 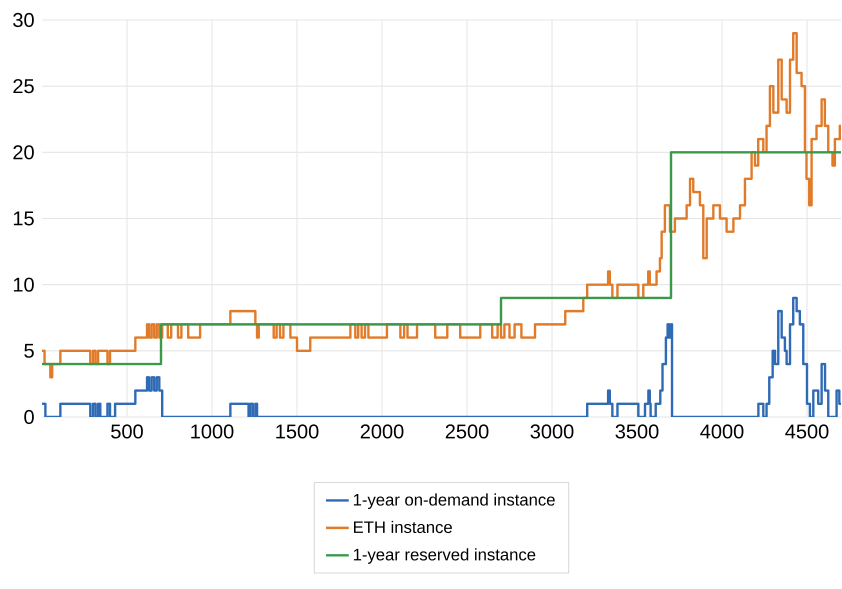 I want to click on x-tick-label: 3000, so click(x=552, y=431).